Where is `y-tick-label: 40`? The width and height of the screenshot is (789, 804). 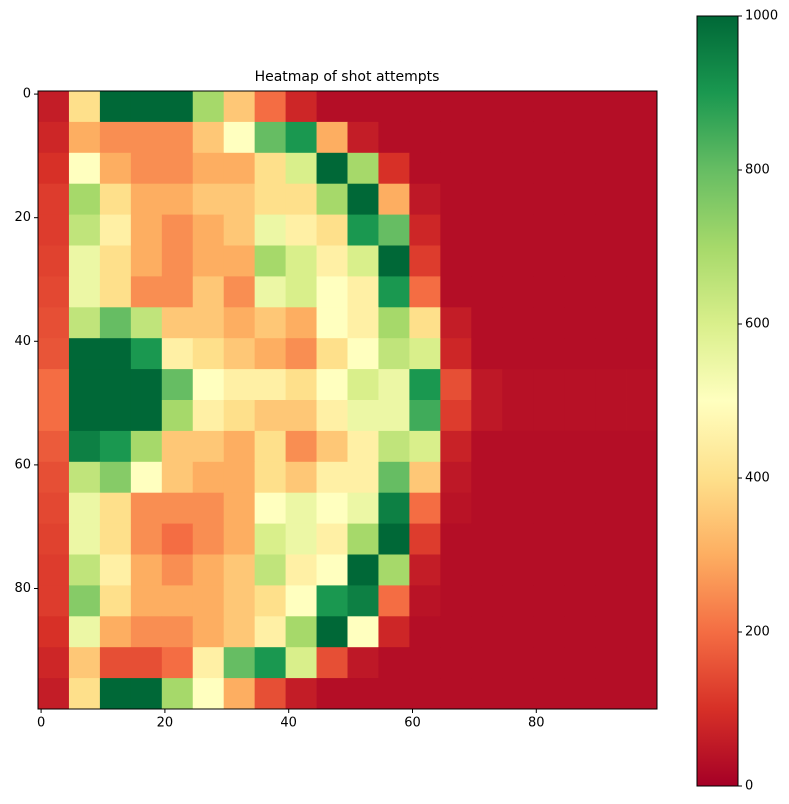 y-tick-label: 40 is located at coordinates (22, 341).